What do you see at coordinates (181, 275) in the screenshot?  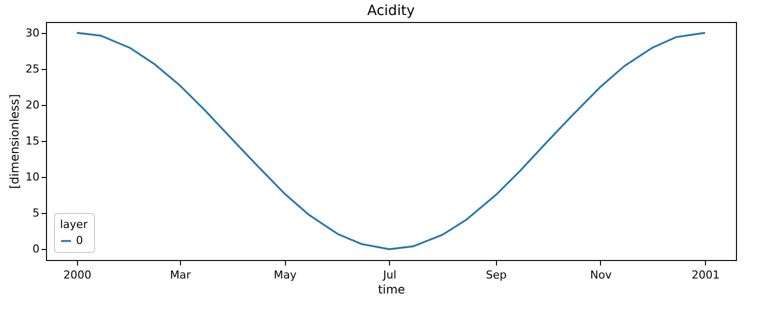 I see `x-tick-label: Mar` at bounding box center [181, 275].